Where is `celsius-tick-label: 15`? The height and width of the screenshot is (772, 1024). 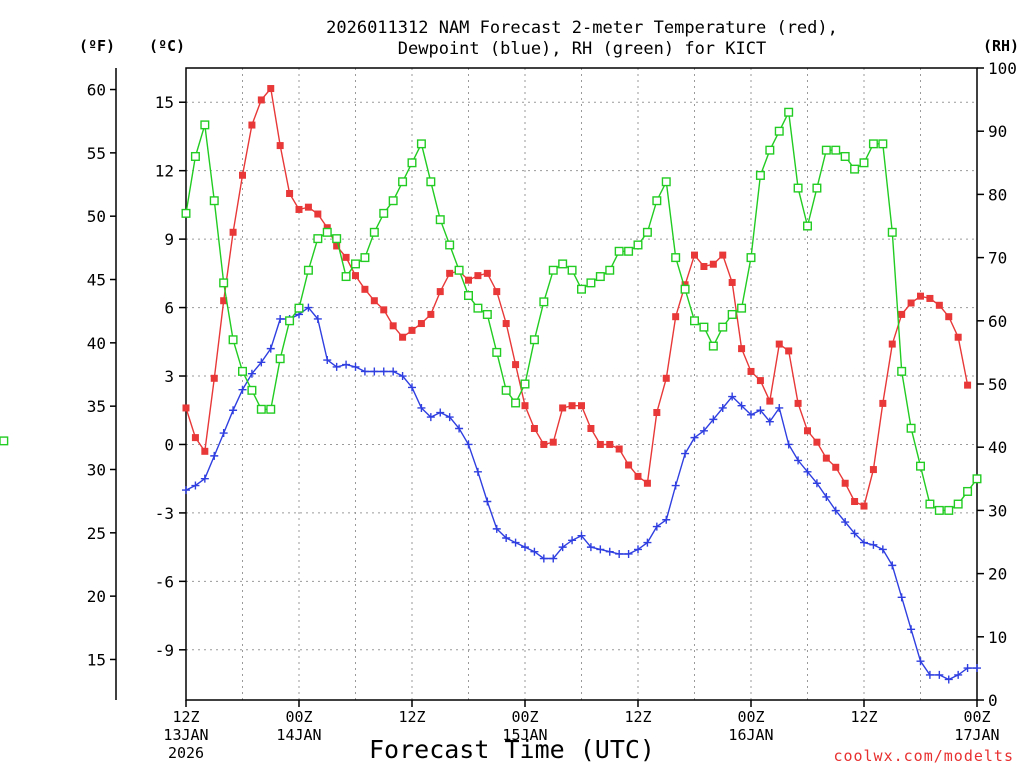 celsius-tick-label: 15 is located at coordinates (164, 102).